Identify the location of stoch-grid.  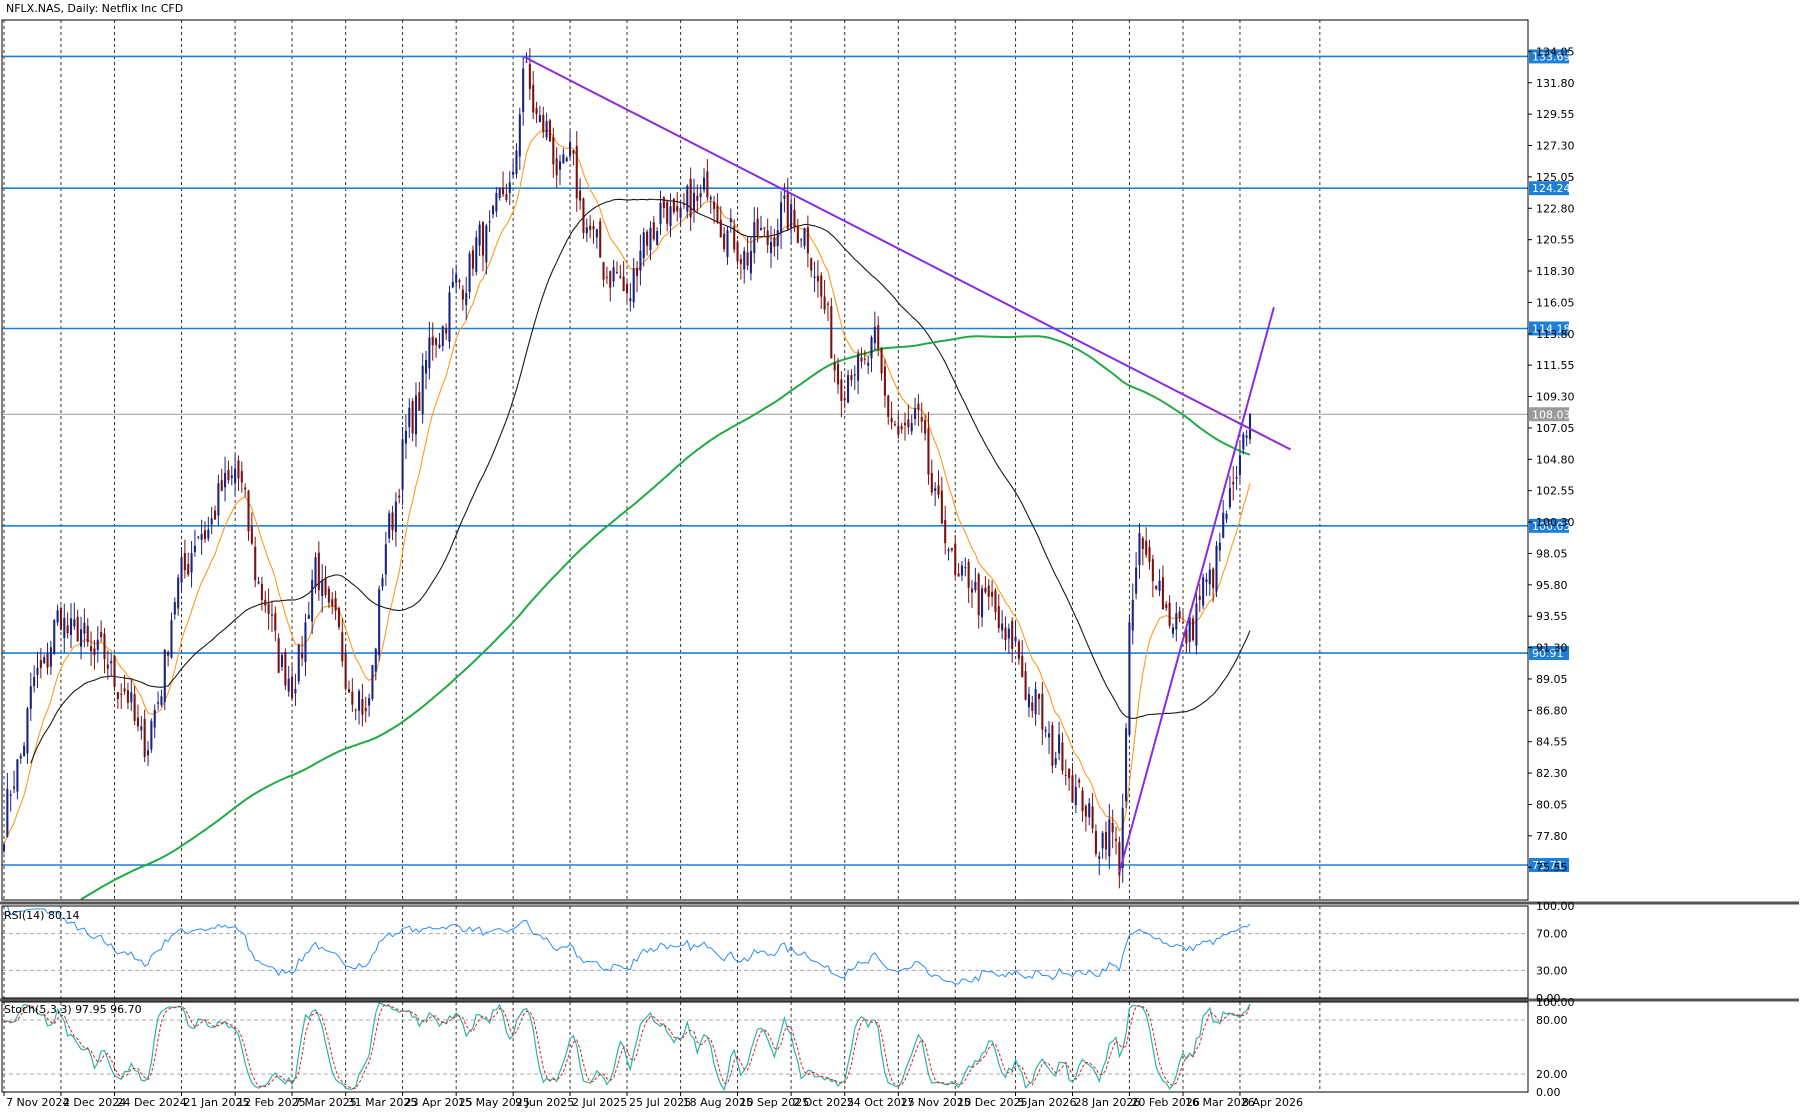
(765, 1047).